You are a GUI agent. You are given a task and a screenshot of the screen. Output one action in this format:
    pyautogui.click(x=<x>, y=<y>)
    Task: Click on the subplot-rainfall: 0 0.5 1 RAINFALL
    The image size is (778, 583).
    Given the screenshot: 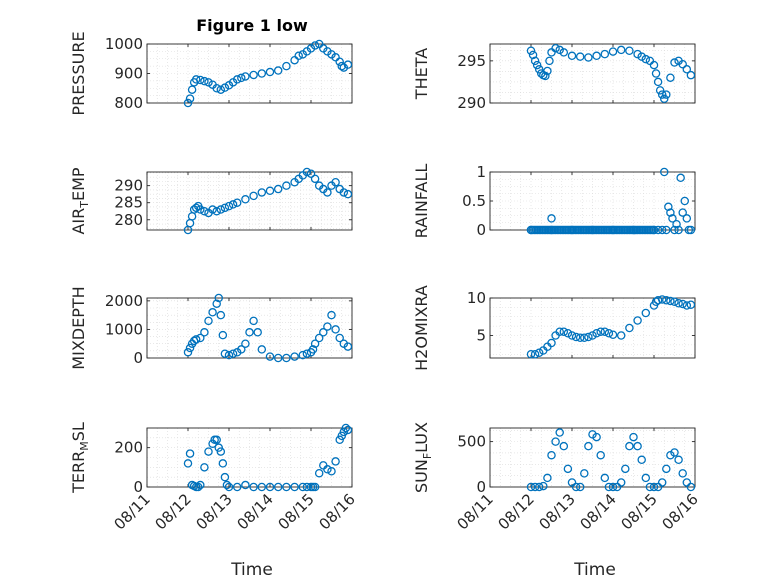 What is the action you would take?
    pyautogui.click(x=554, y=201)
    